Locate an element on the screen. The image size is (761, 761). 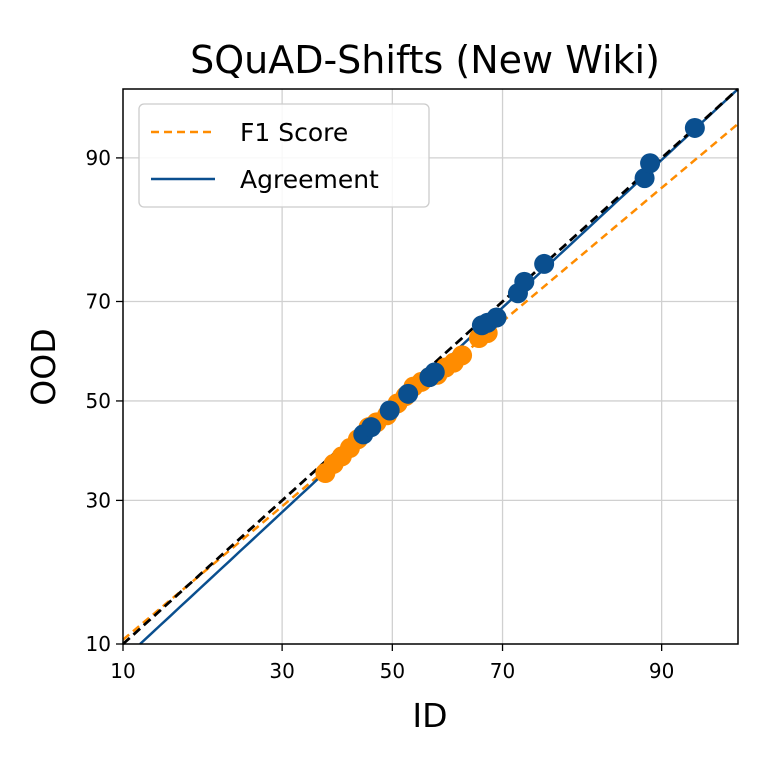
legend-box is located at coordinates (284, 155).